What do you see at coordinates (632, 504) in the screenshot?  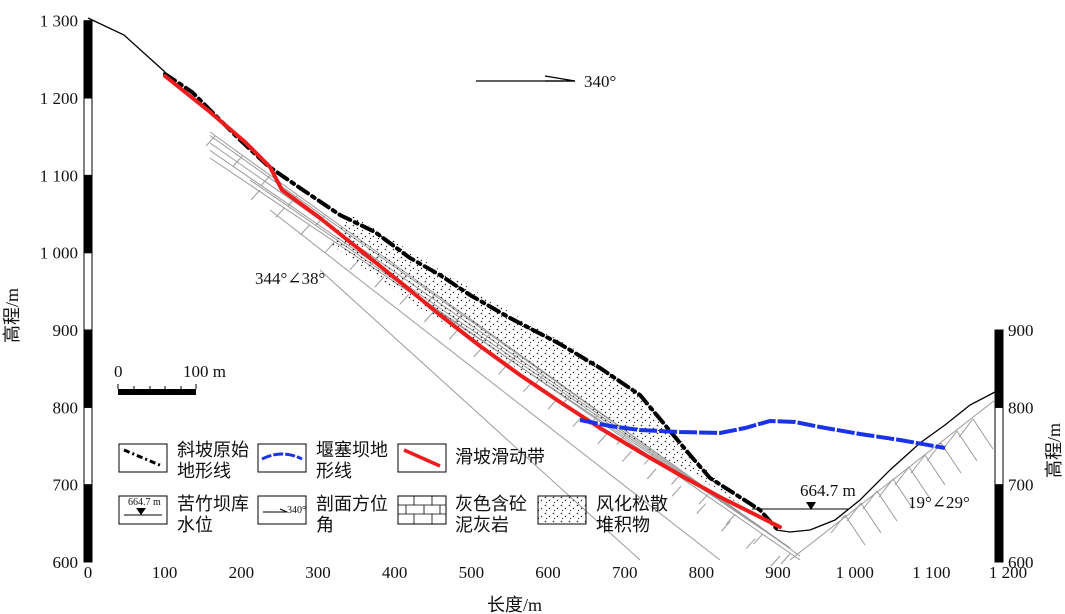 I see `svg-text: 风化松散` at bounding box center [632, 504].